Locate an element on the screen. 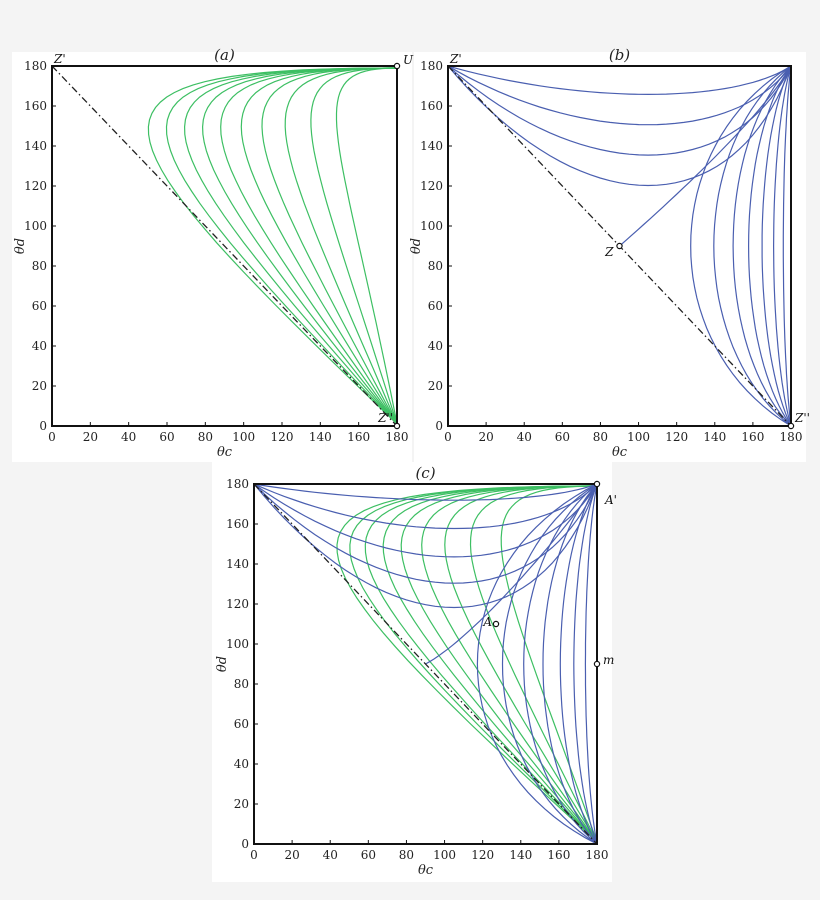 Image resolution: width=820 pixels, height=900 pixels. point-label: U is located at coordinates (408, 60).